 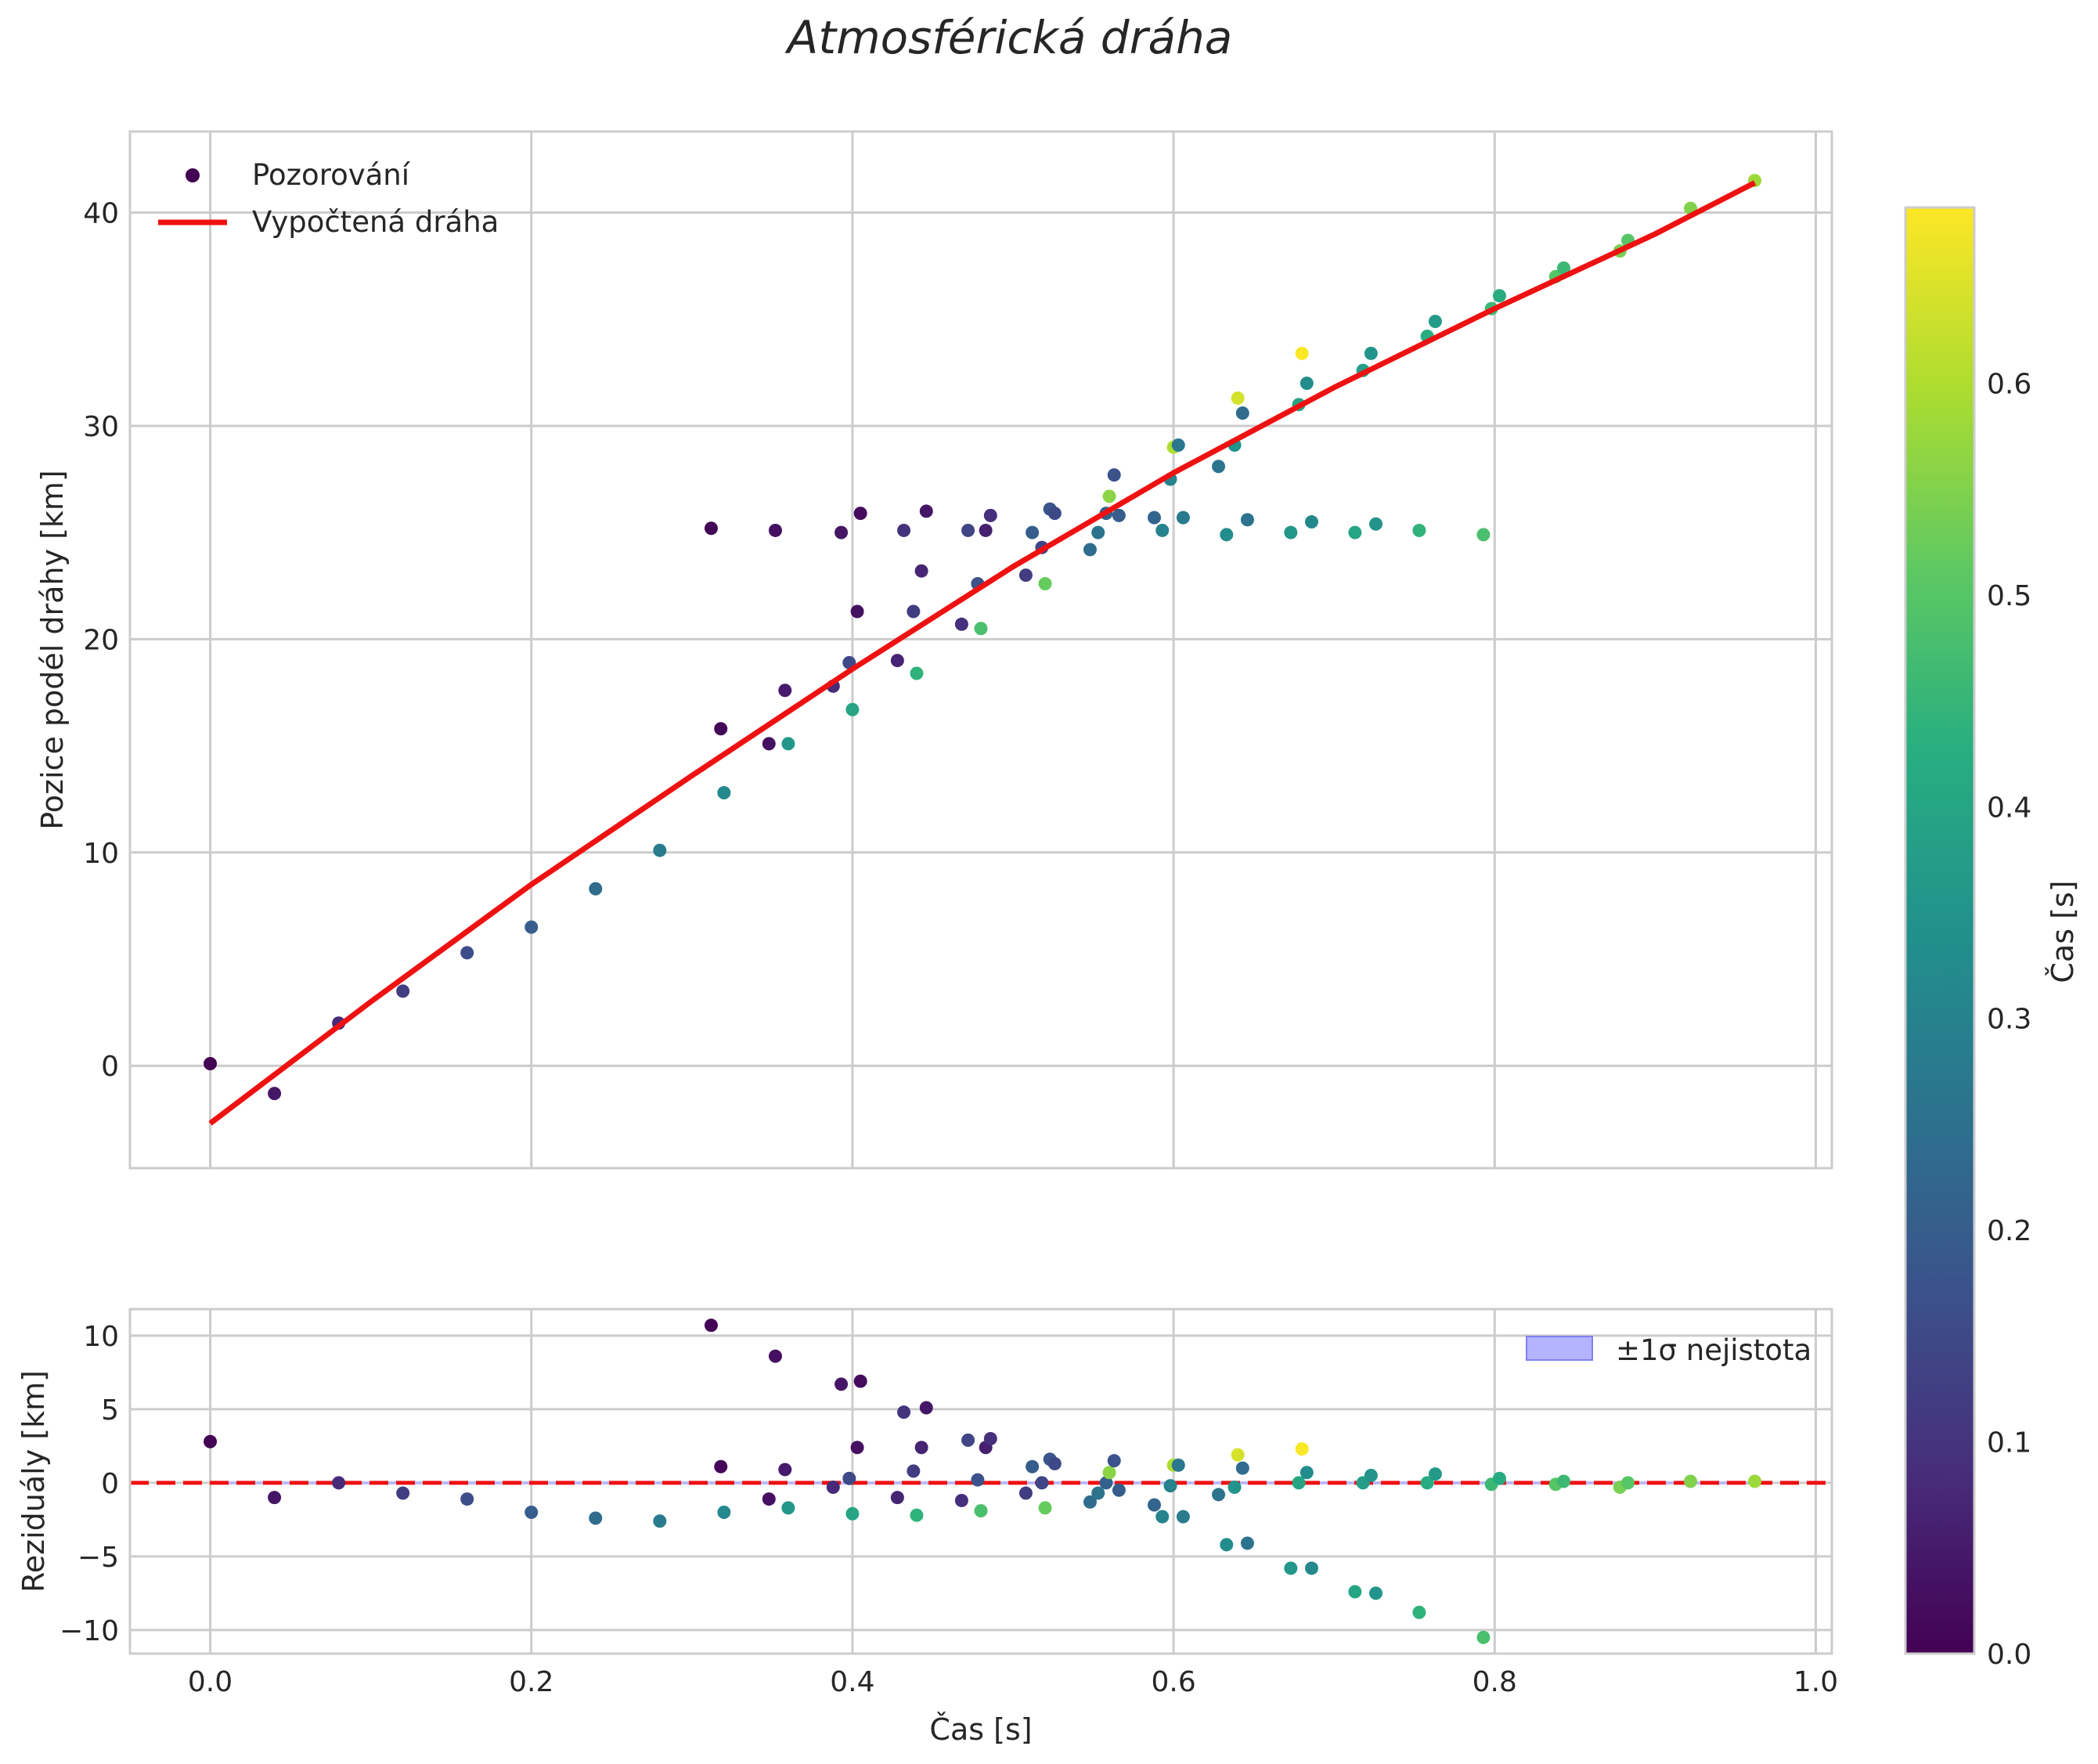 What do you see at coordinates (980, 1729) in the screenshot?
I see `x-axis-label: Čas [s]` at bounding box center [980, 1729].